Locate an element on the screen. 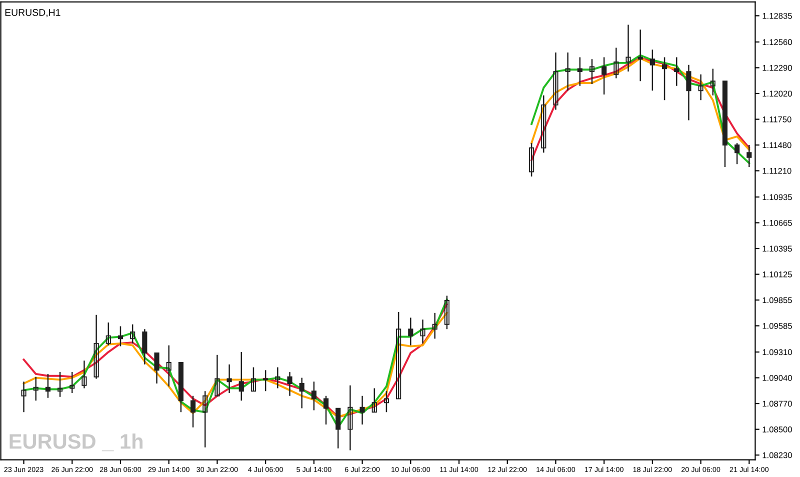 The height and width of the screenshot is (477, 800). text: EURUSD,H1 is located at coordinates (32, 13).